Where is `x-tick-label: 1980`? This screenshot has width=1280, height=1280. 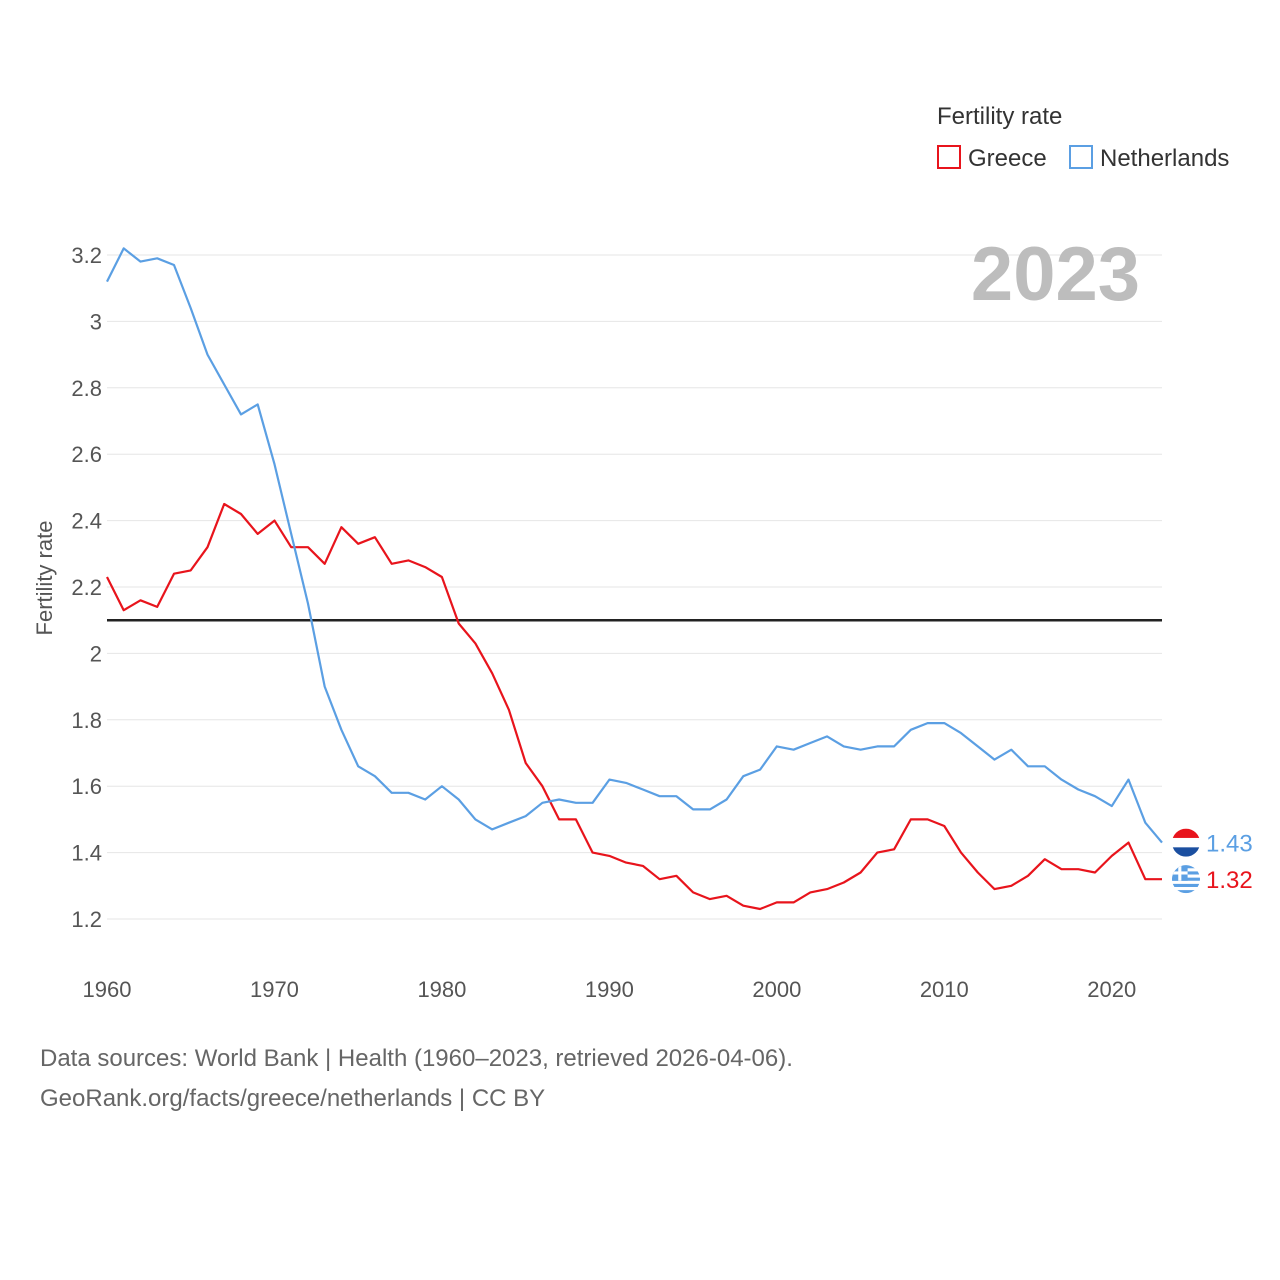 x-tick-label: 1980 is located at coordinates (441, 989).